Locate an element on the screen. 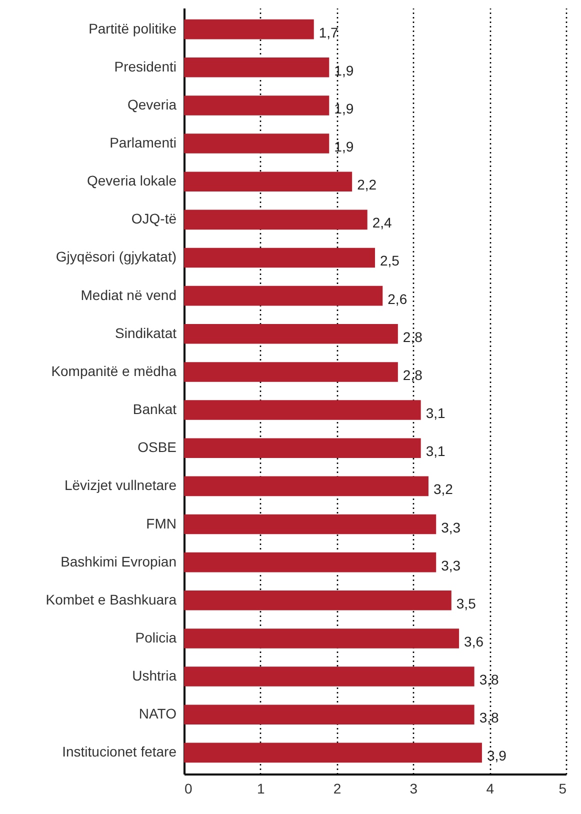 This screenshot has width=581, height=814. x-tick-label: 4 is located at coordinates (490, 788).